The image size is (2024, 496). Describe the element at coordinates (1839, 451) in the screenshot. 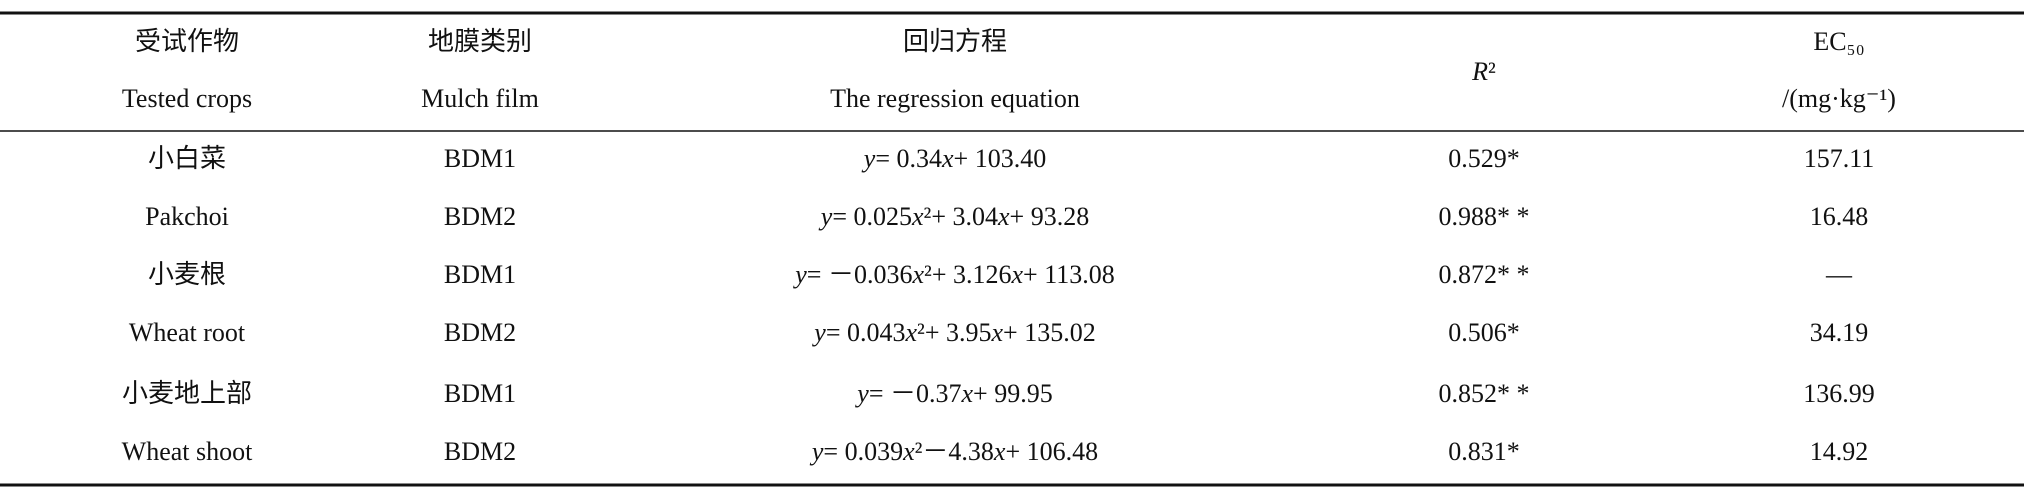

I see `table-cell: 14.92` at that location.